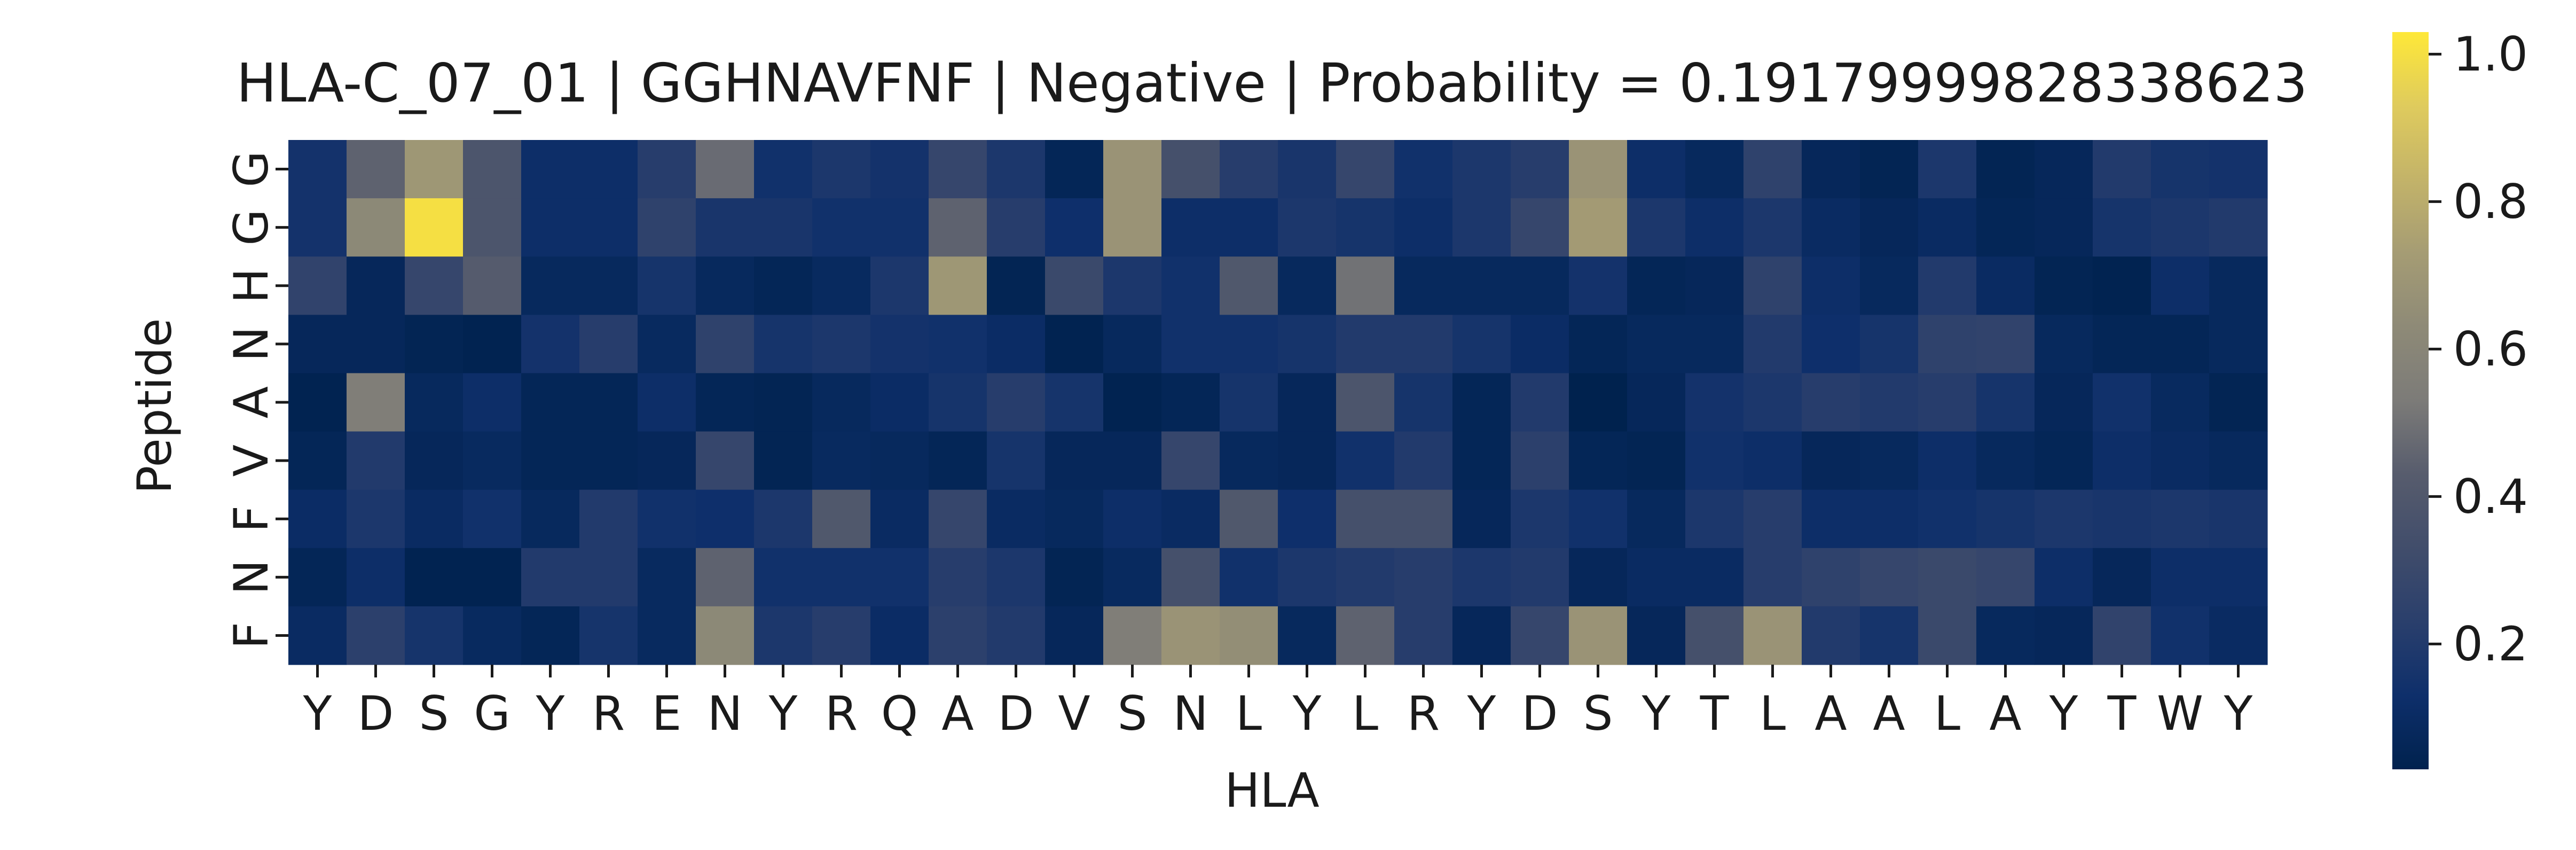  Describe the element at coordinates (2491, 350) in the screenshot. I see `colorbar-tick-label: 0.6` at that location.